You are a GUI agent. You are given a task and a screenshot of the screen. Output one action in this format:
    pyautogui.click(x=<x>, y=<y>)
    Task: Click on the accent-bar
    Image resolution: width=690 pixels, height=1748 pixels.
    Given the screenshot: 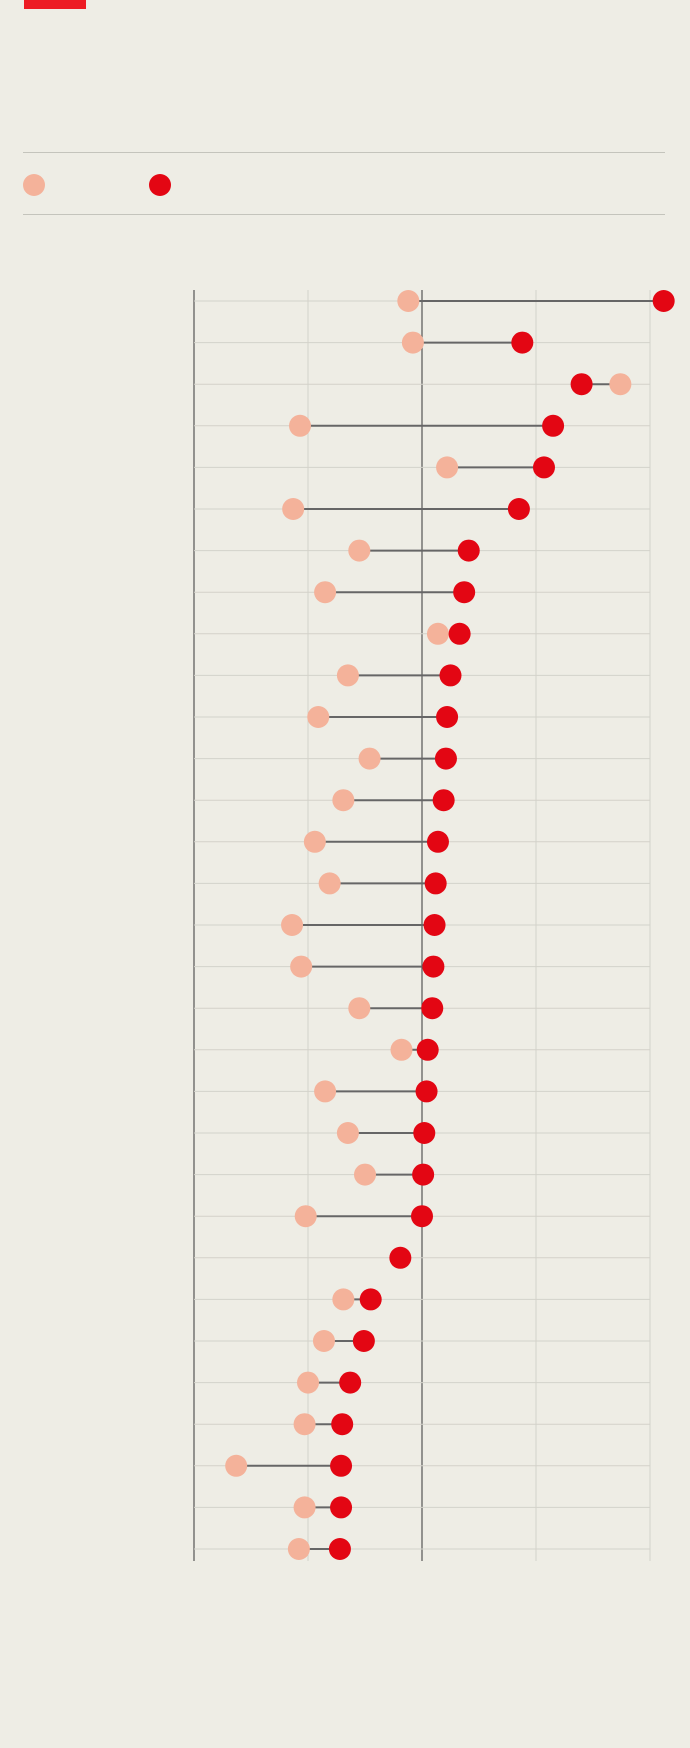 What is the action you would take?
    pyautogui.click(x=55, y=4)
    